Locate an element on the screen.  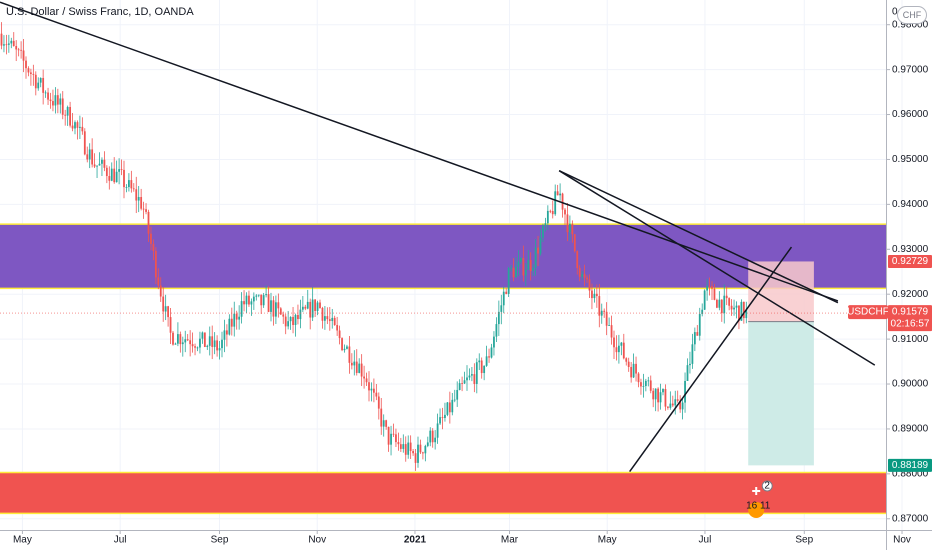
earnings-icon is located at coordinates (756, 510).